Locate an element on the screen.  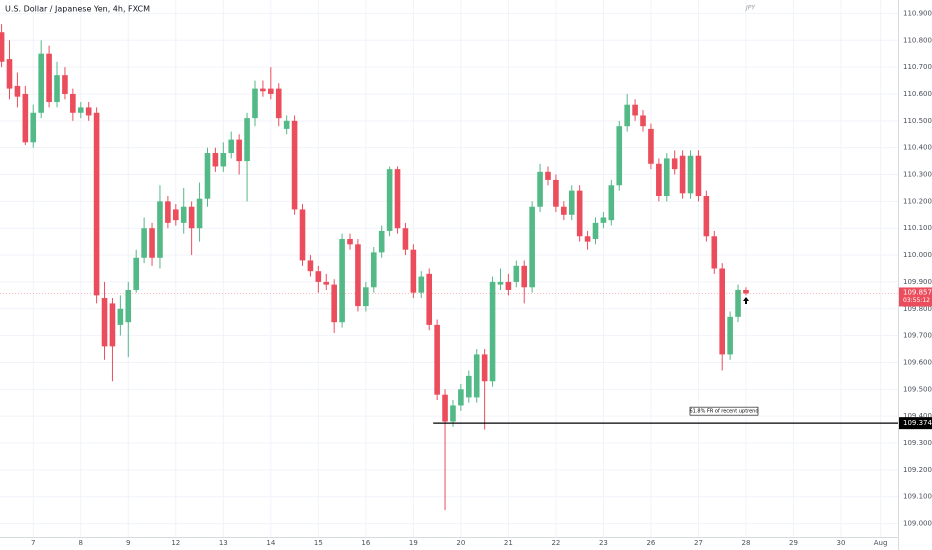
x-tick-label: 21 is located at coordinates (508, 543).